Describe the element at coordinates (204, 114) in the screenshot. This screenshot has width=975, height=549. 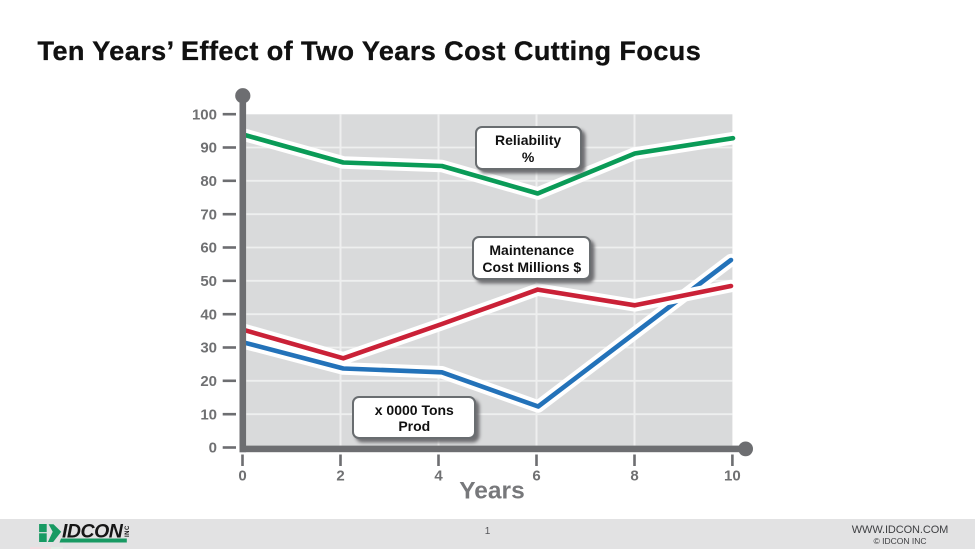
I see `svg-text: 100` at that location.